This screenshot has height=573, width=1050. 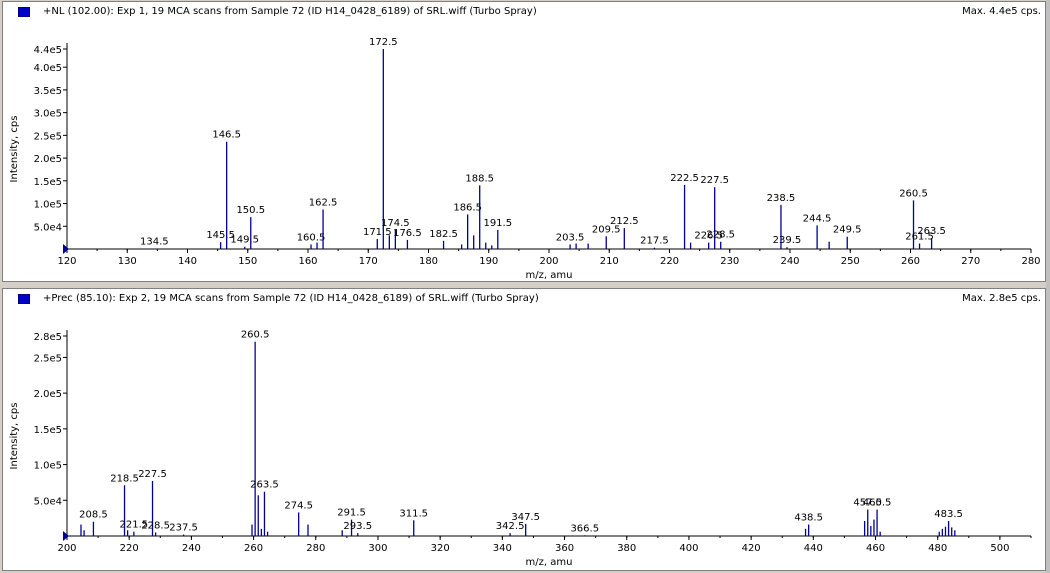 What do you see at coordinates (609, 261) in the screenshot?
I see `x-tick-label: 210` at bounding box center [609, 261].